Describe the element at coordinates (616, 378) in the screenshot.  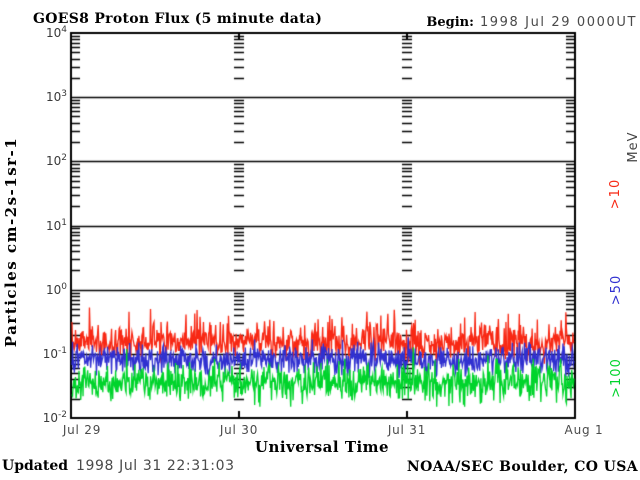
I see `legend-gt100-label: >100` at that location.